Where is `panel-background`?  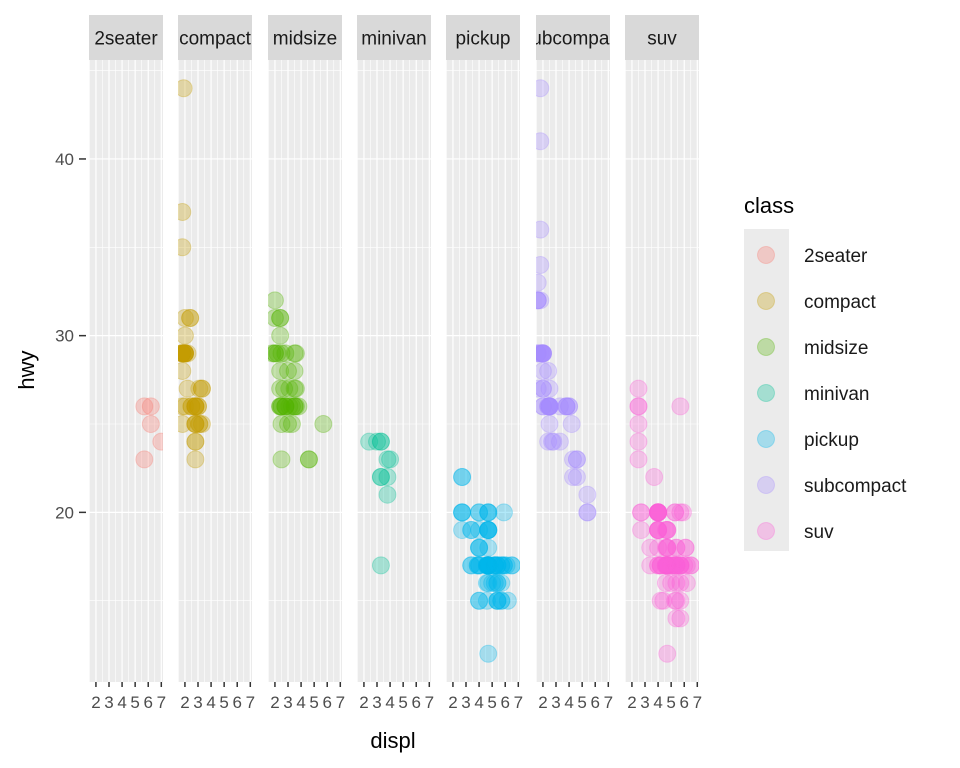 panel-background is located at coordinates (305, 371).